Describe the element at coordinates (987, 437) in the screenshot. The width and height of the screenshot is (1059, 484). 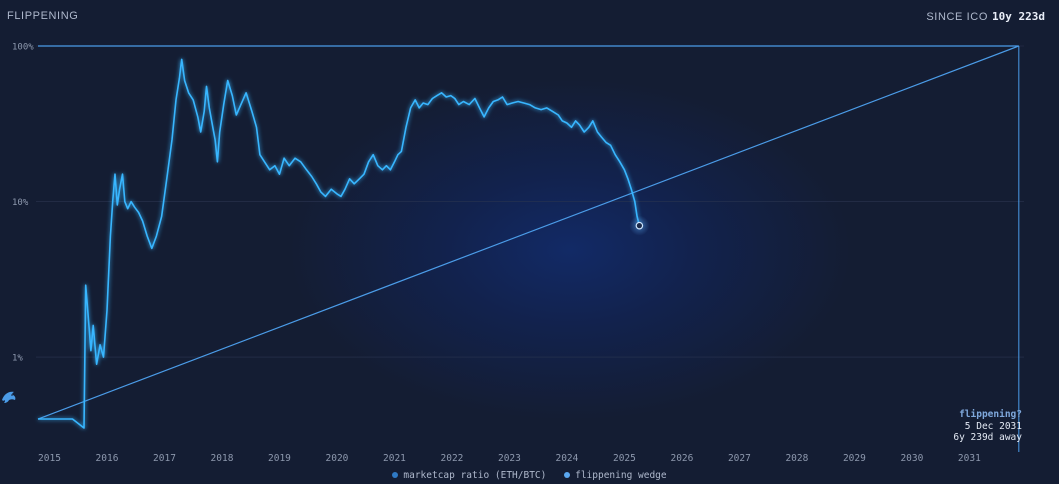
I see `flippening-away: 6y 239d away` at that location.